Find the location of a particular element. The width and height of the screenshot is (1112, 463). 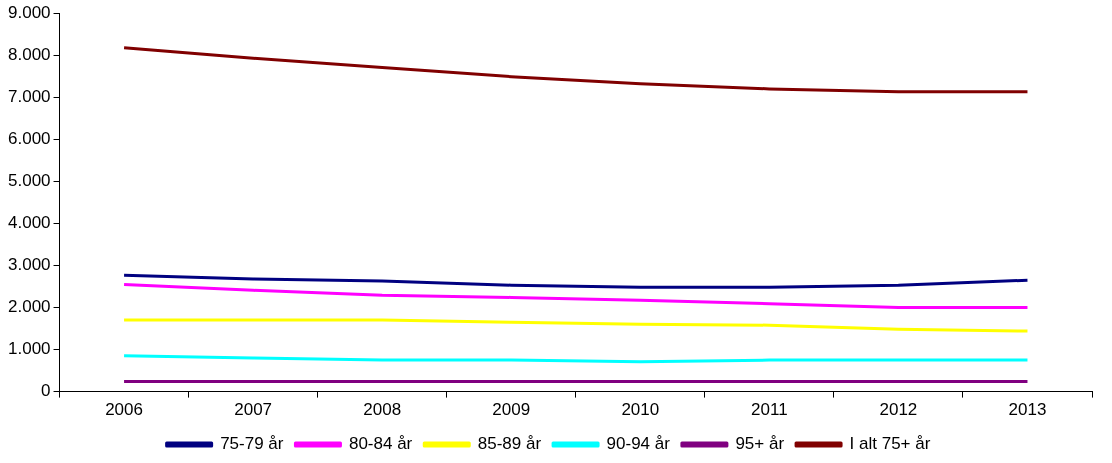

legend-label: 90-94 år is located at coordinates (638, 444).